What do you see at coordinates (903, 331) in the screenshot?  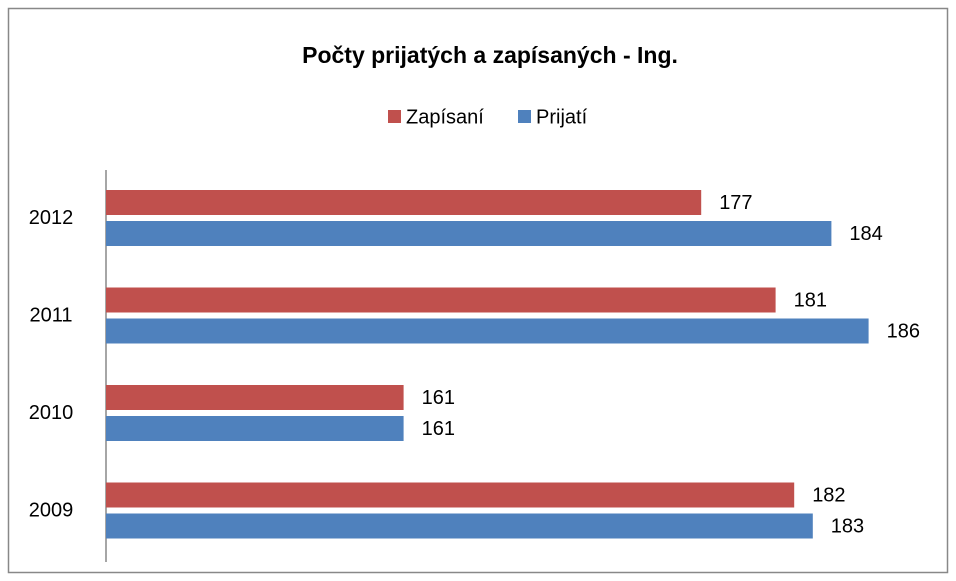 I see `data-label: 186` at bounding box center [903, 331].